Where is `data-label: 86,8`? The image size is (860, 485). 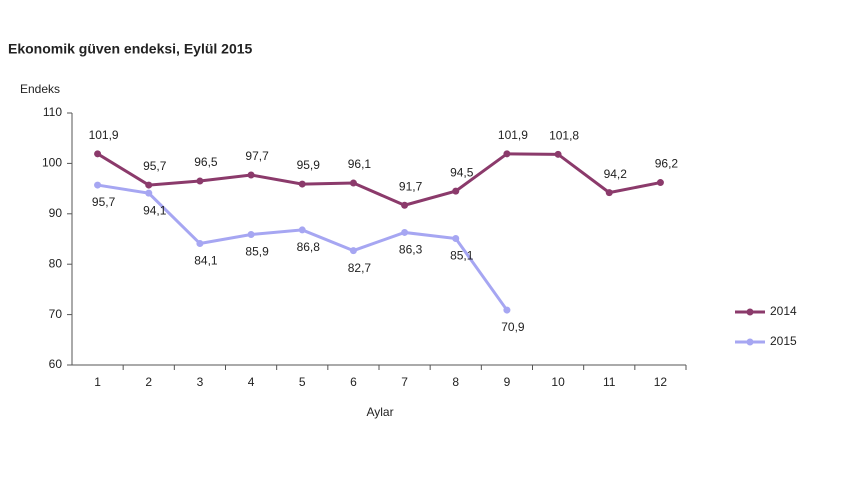
data-label: 86,8 is located at coordinates (309, 247).